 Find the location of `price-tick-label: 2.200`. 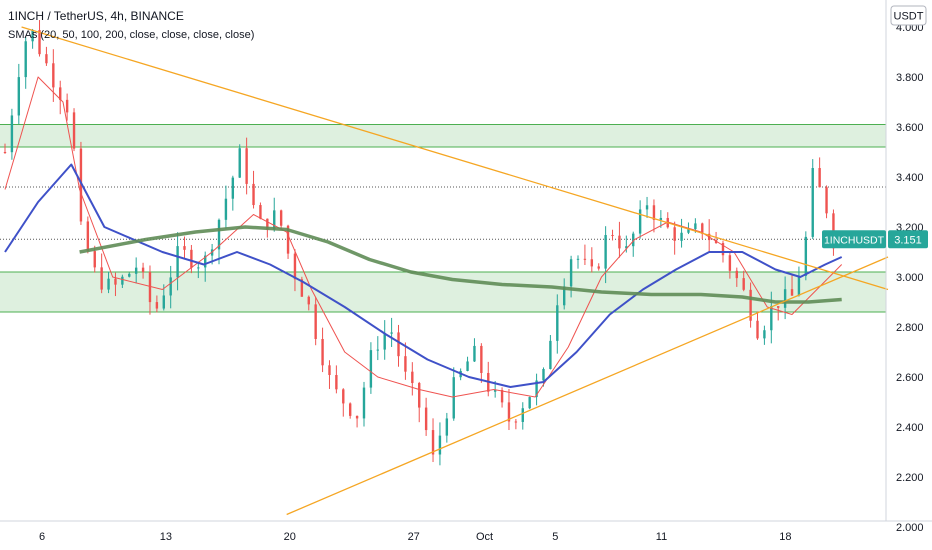

price-tick-label: 2.200 is located at coordinates (910, 478).